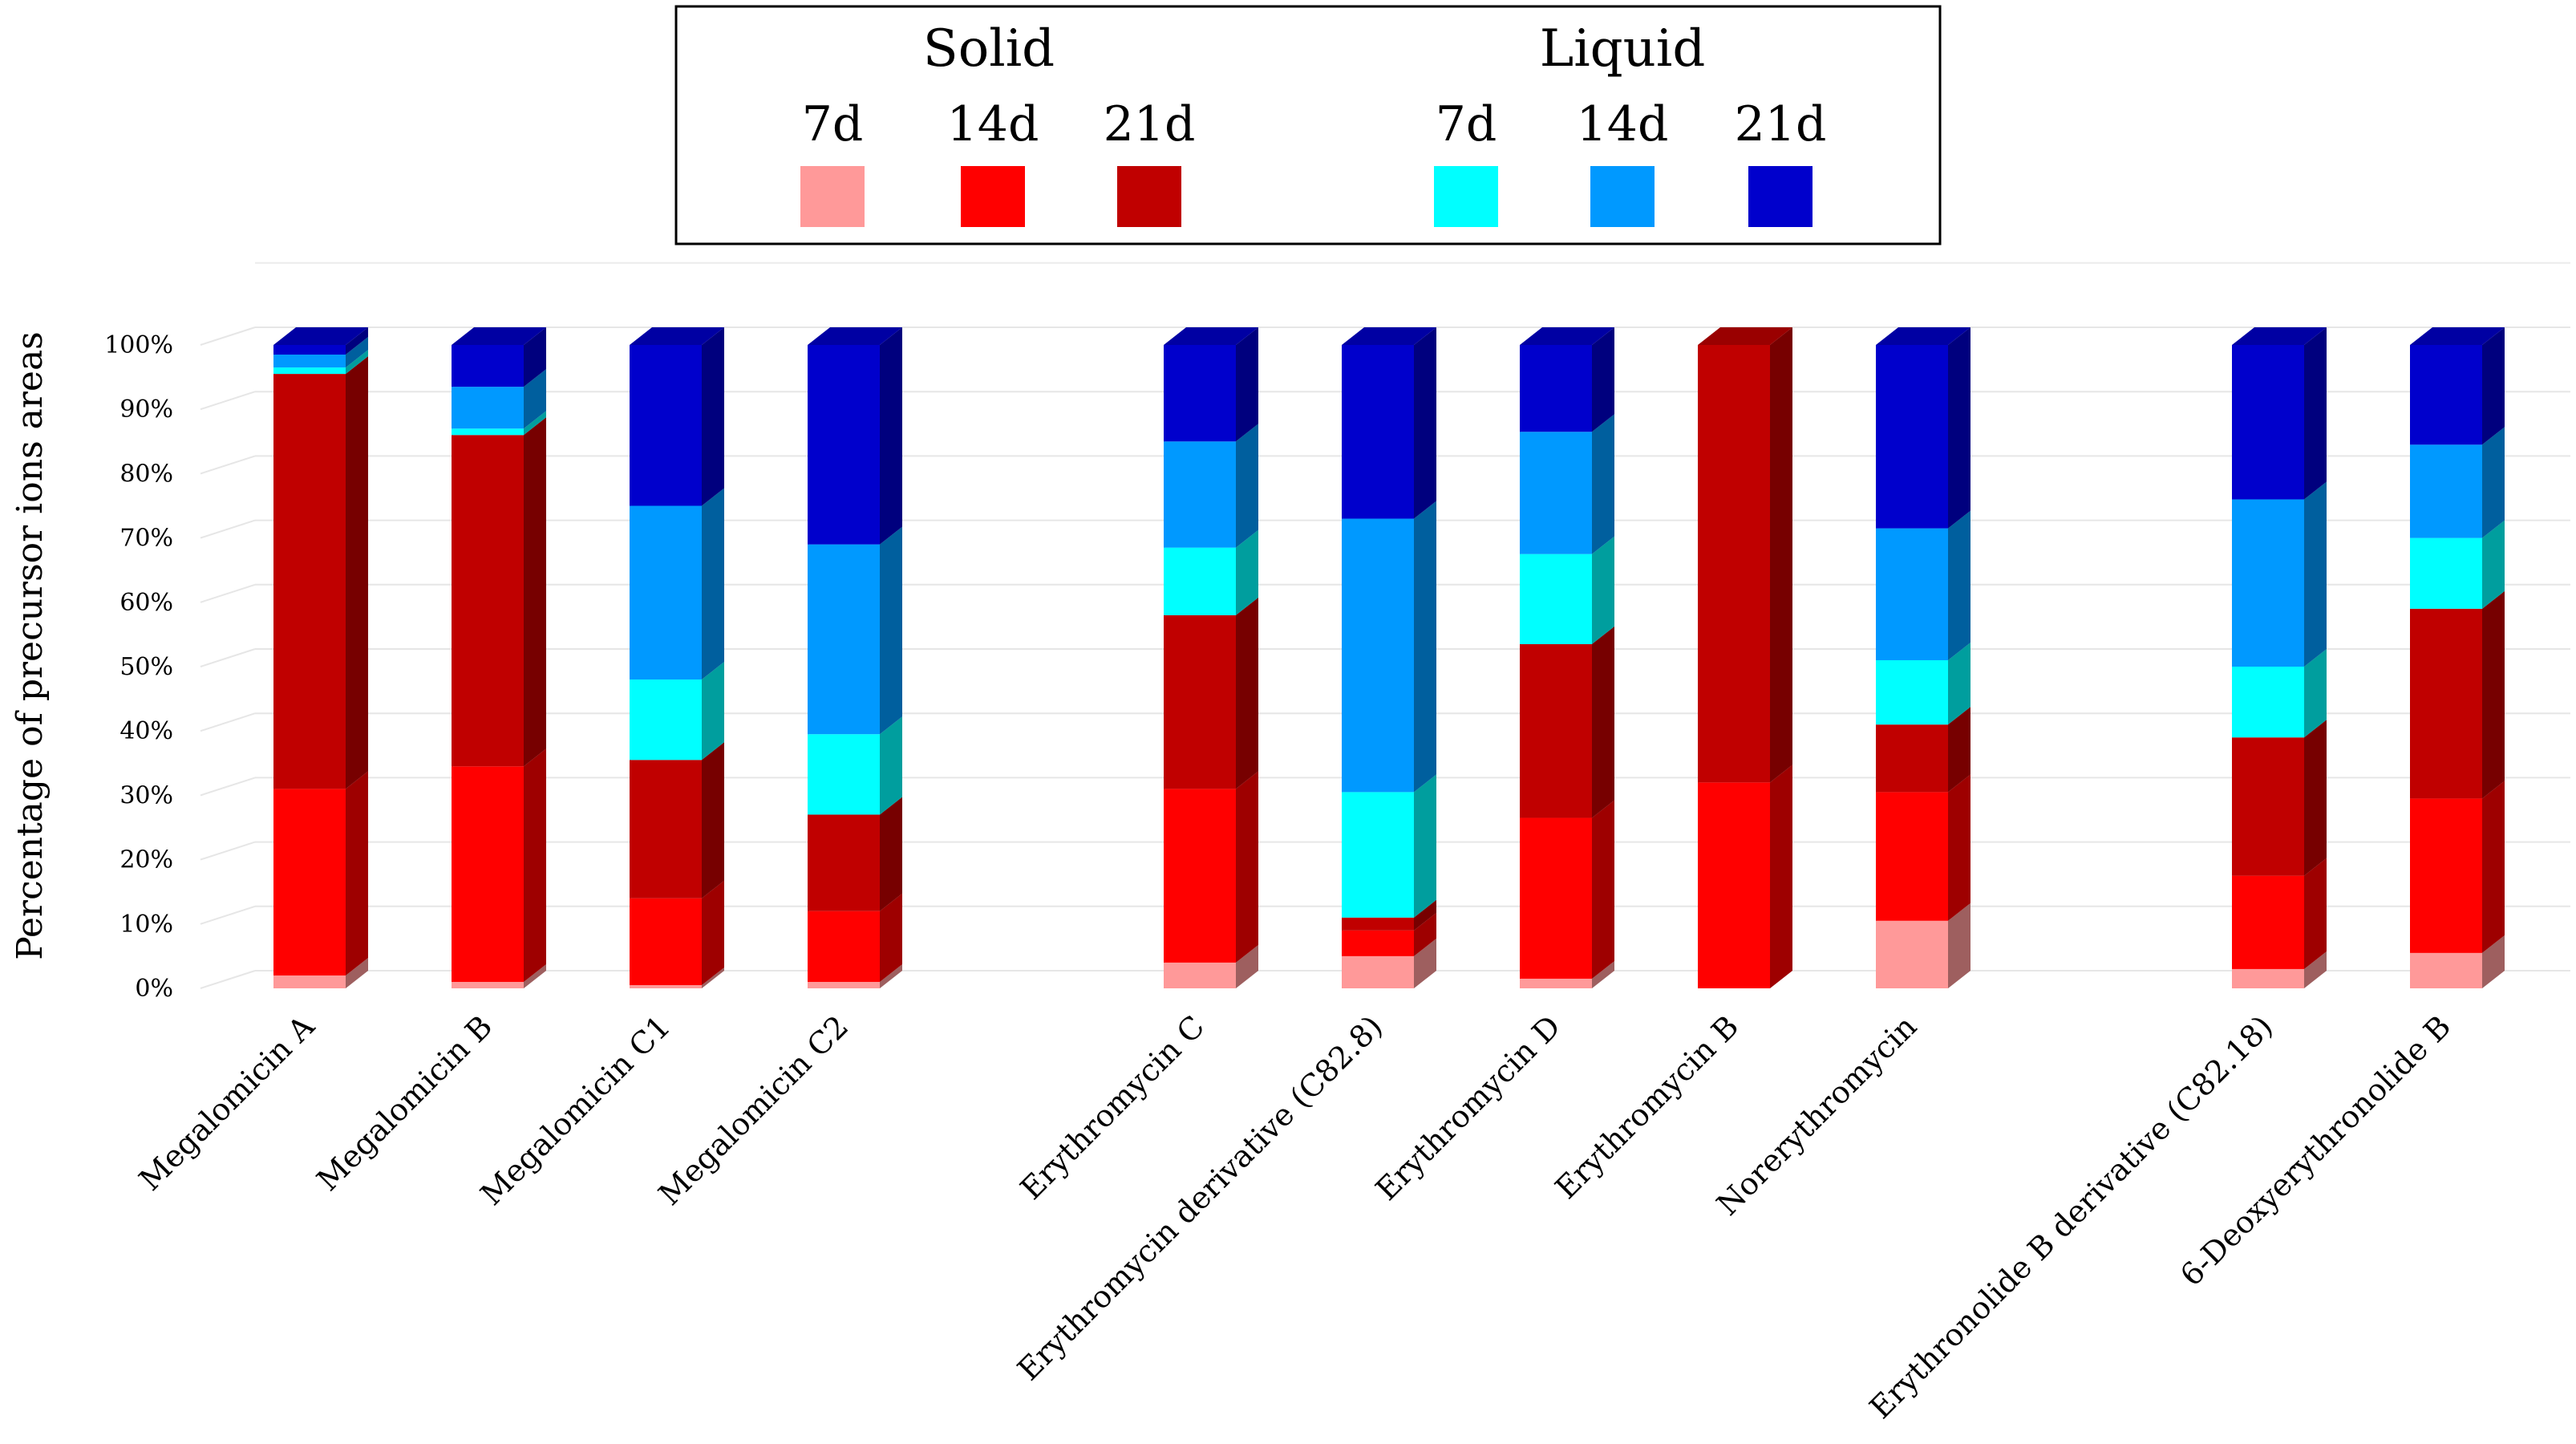 The height and width of the screenshot is (1444, 2576). I want to click on legend-item-label: 7d, so click(833, 124).